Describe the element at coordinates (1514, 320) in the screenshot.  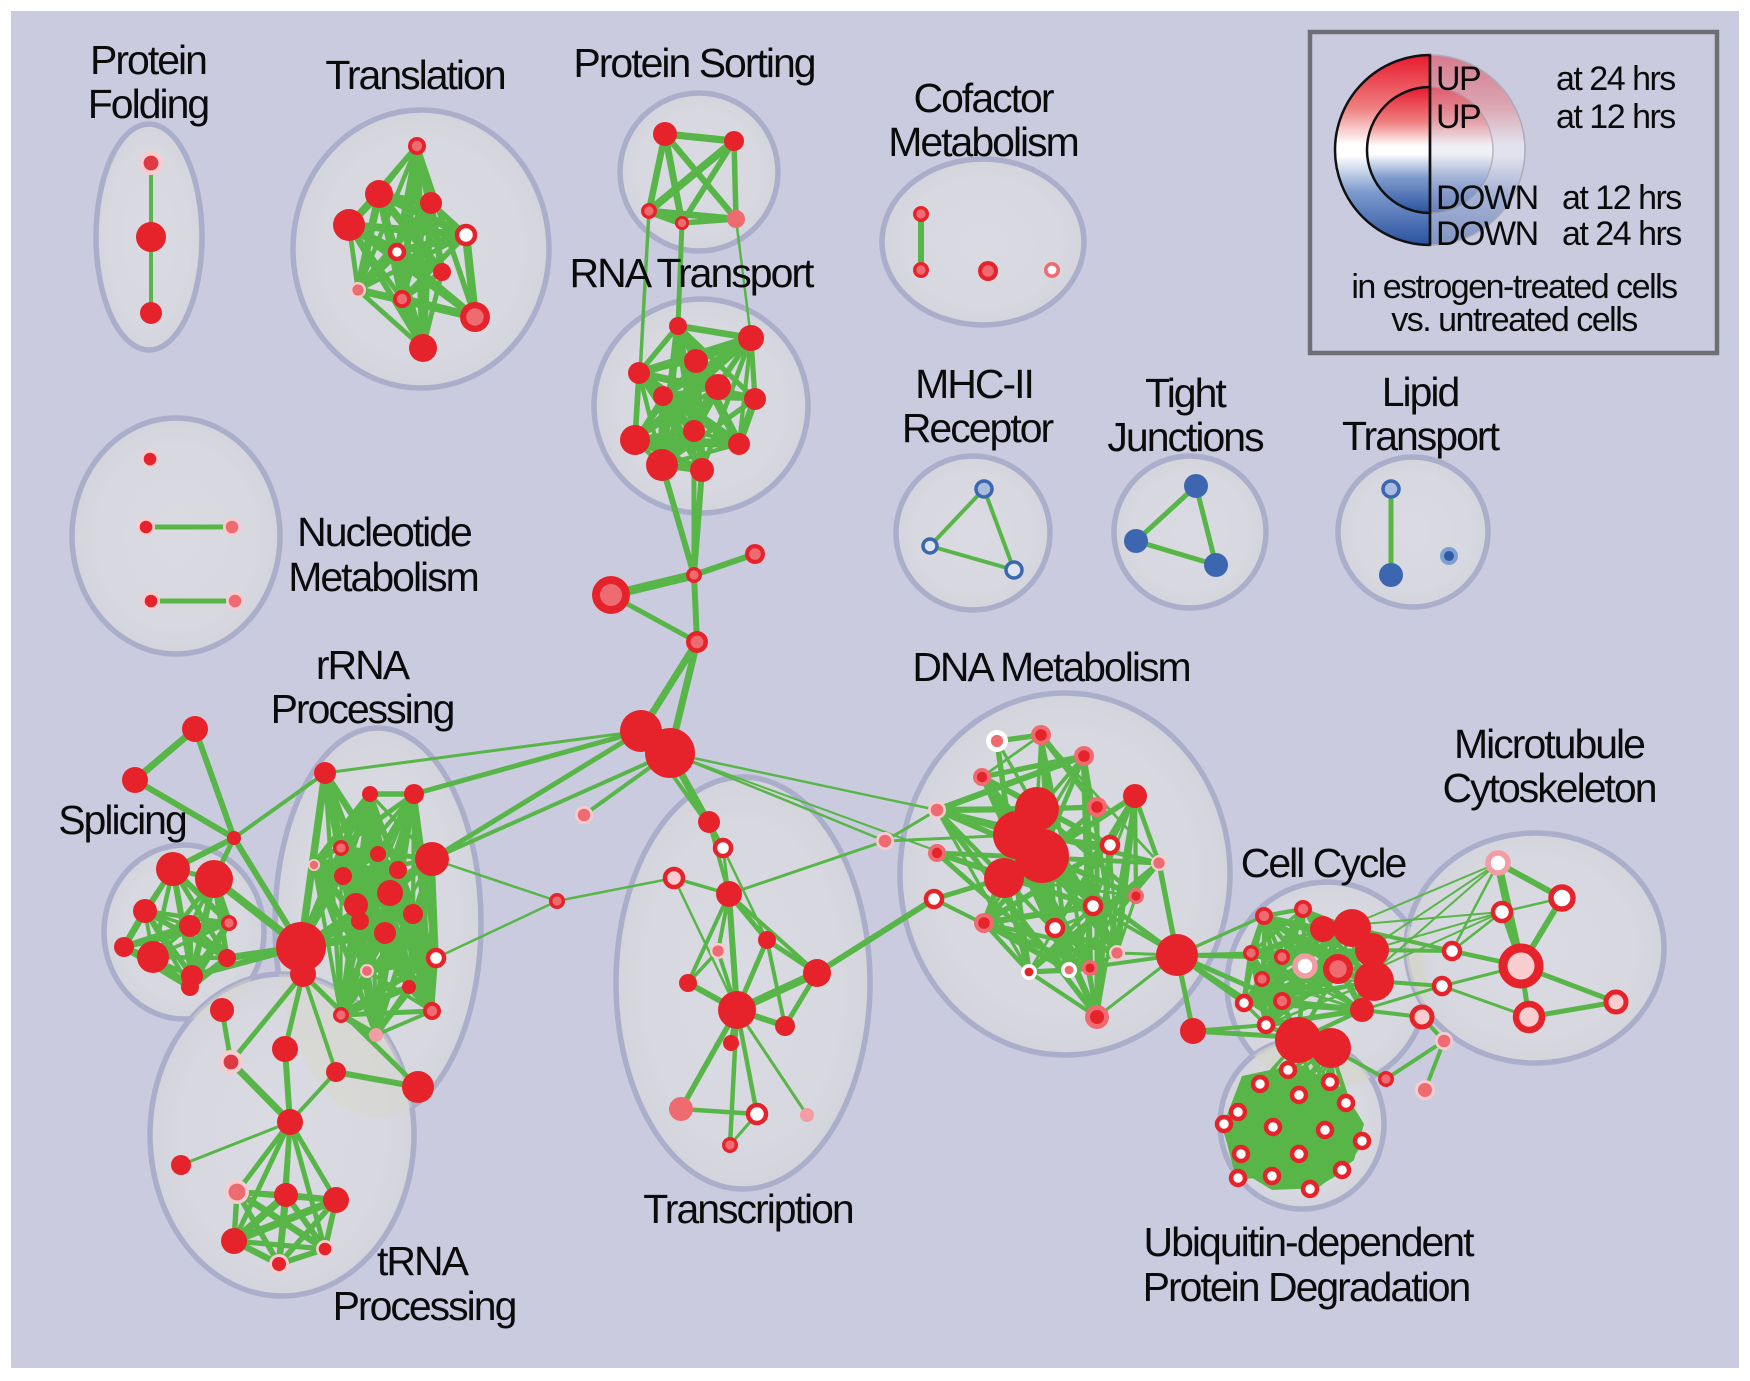
I see `svg-text: vs. untreated cells` at that location.